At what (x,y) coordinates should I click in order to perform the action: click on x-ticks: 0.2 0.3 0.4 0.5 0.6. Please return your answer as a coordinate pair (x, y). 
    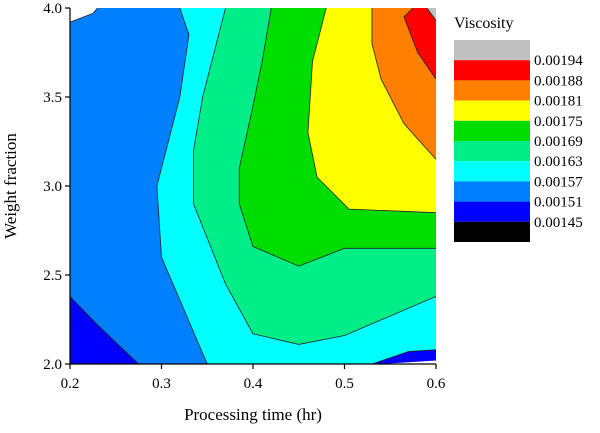
    Looking at the image, I should click on (253, 378).